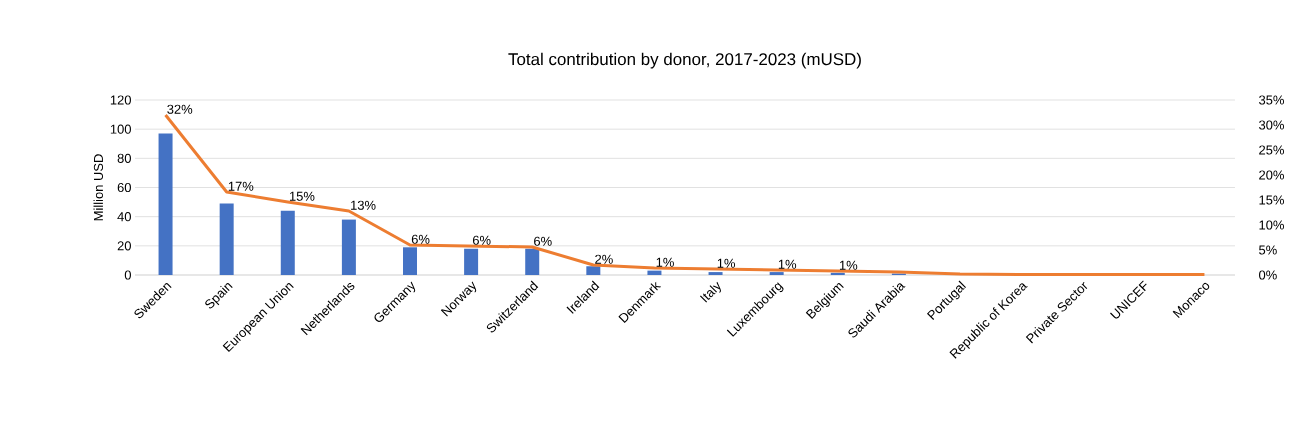 This screenshot has width=1300, height=439. What do you see at coordinates (363, 205) in the screenshot?
I see `data-label: 13%` at bounding box center [363, 205].